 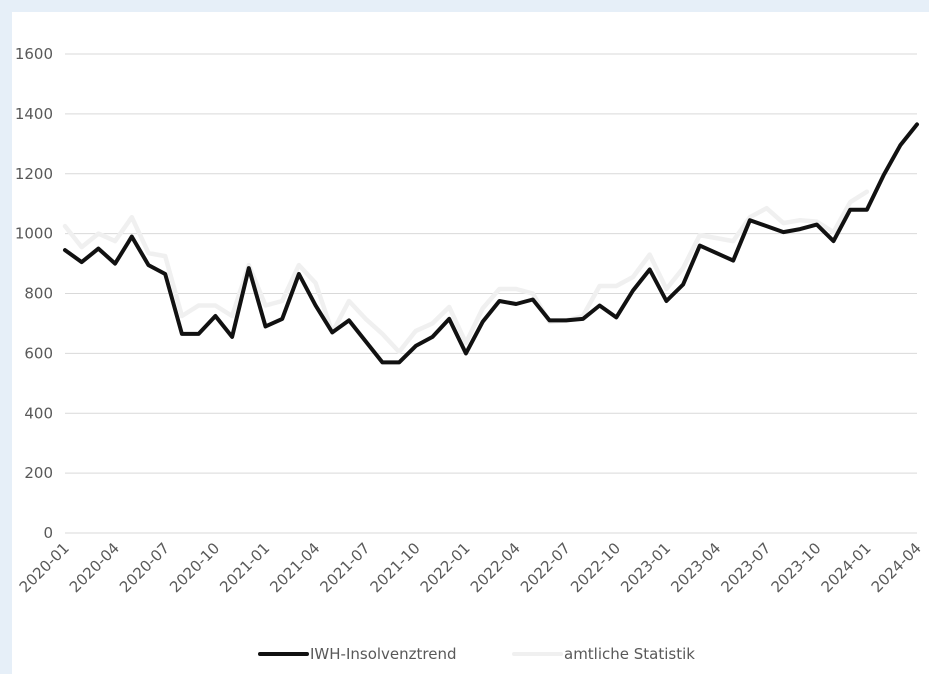 What do you see at coordinates (38, 413) in the screenshot?
I see `y-tick-label: 400` at bounding box center [38, 413].